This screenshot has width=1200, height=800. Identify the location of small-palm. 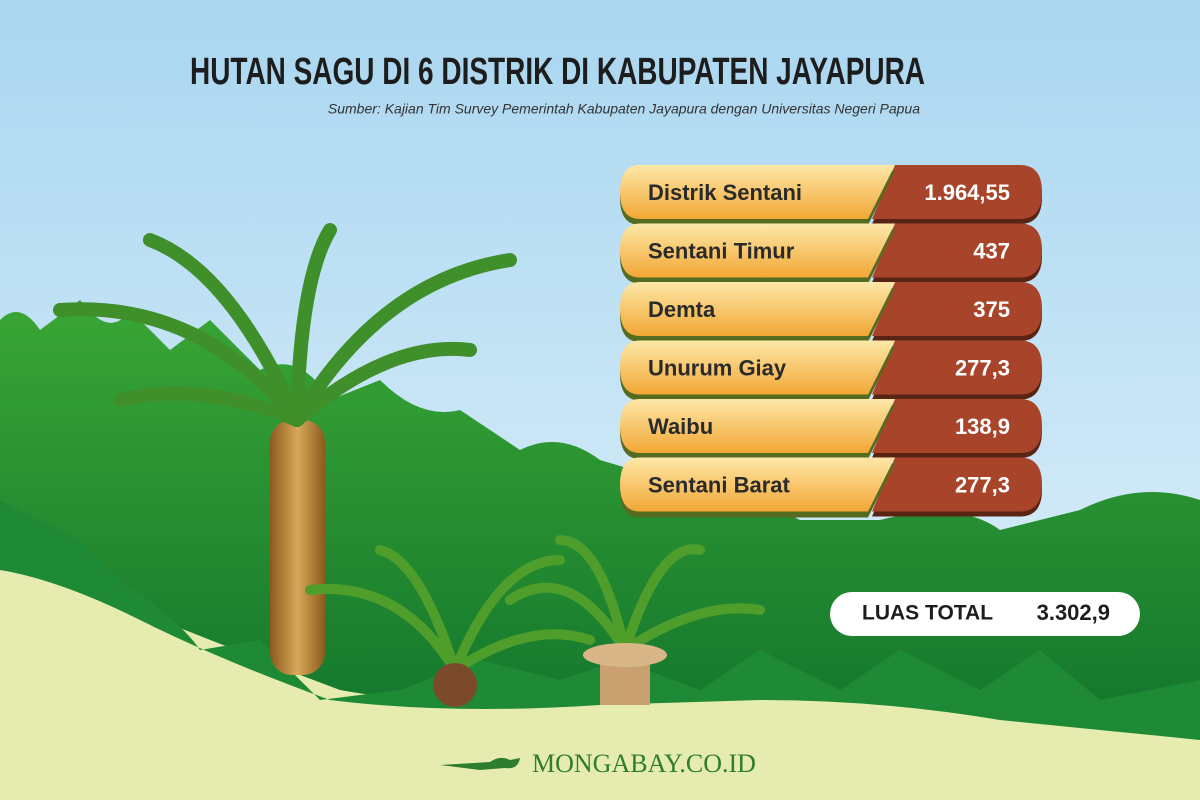
(535, 605).